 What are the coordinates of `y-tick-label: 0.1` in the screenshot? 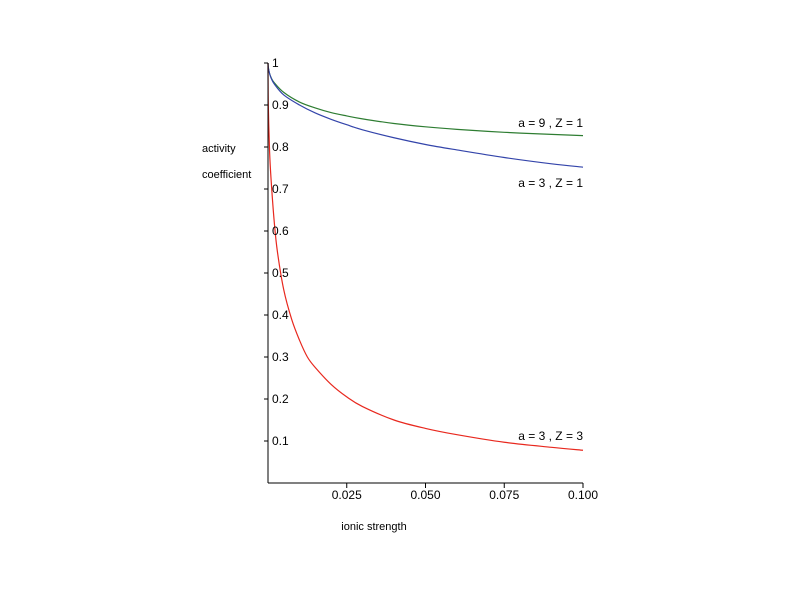 It's located at (280, 441).